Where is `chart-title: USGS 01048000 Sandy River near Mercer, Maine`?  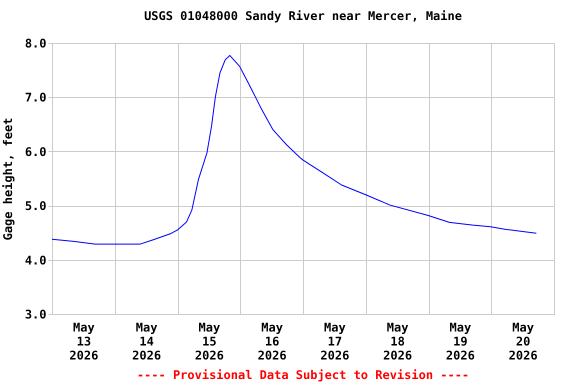 chart-title: USGS 01048000 Sandy River near Mercer, Maine is located at coordinates (303, 16).